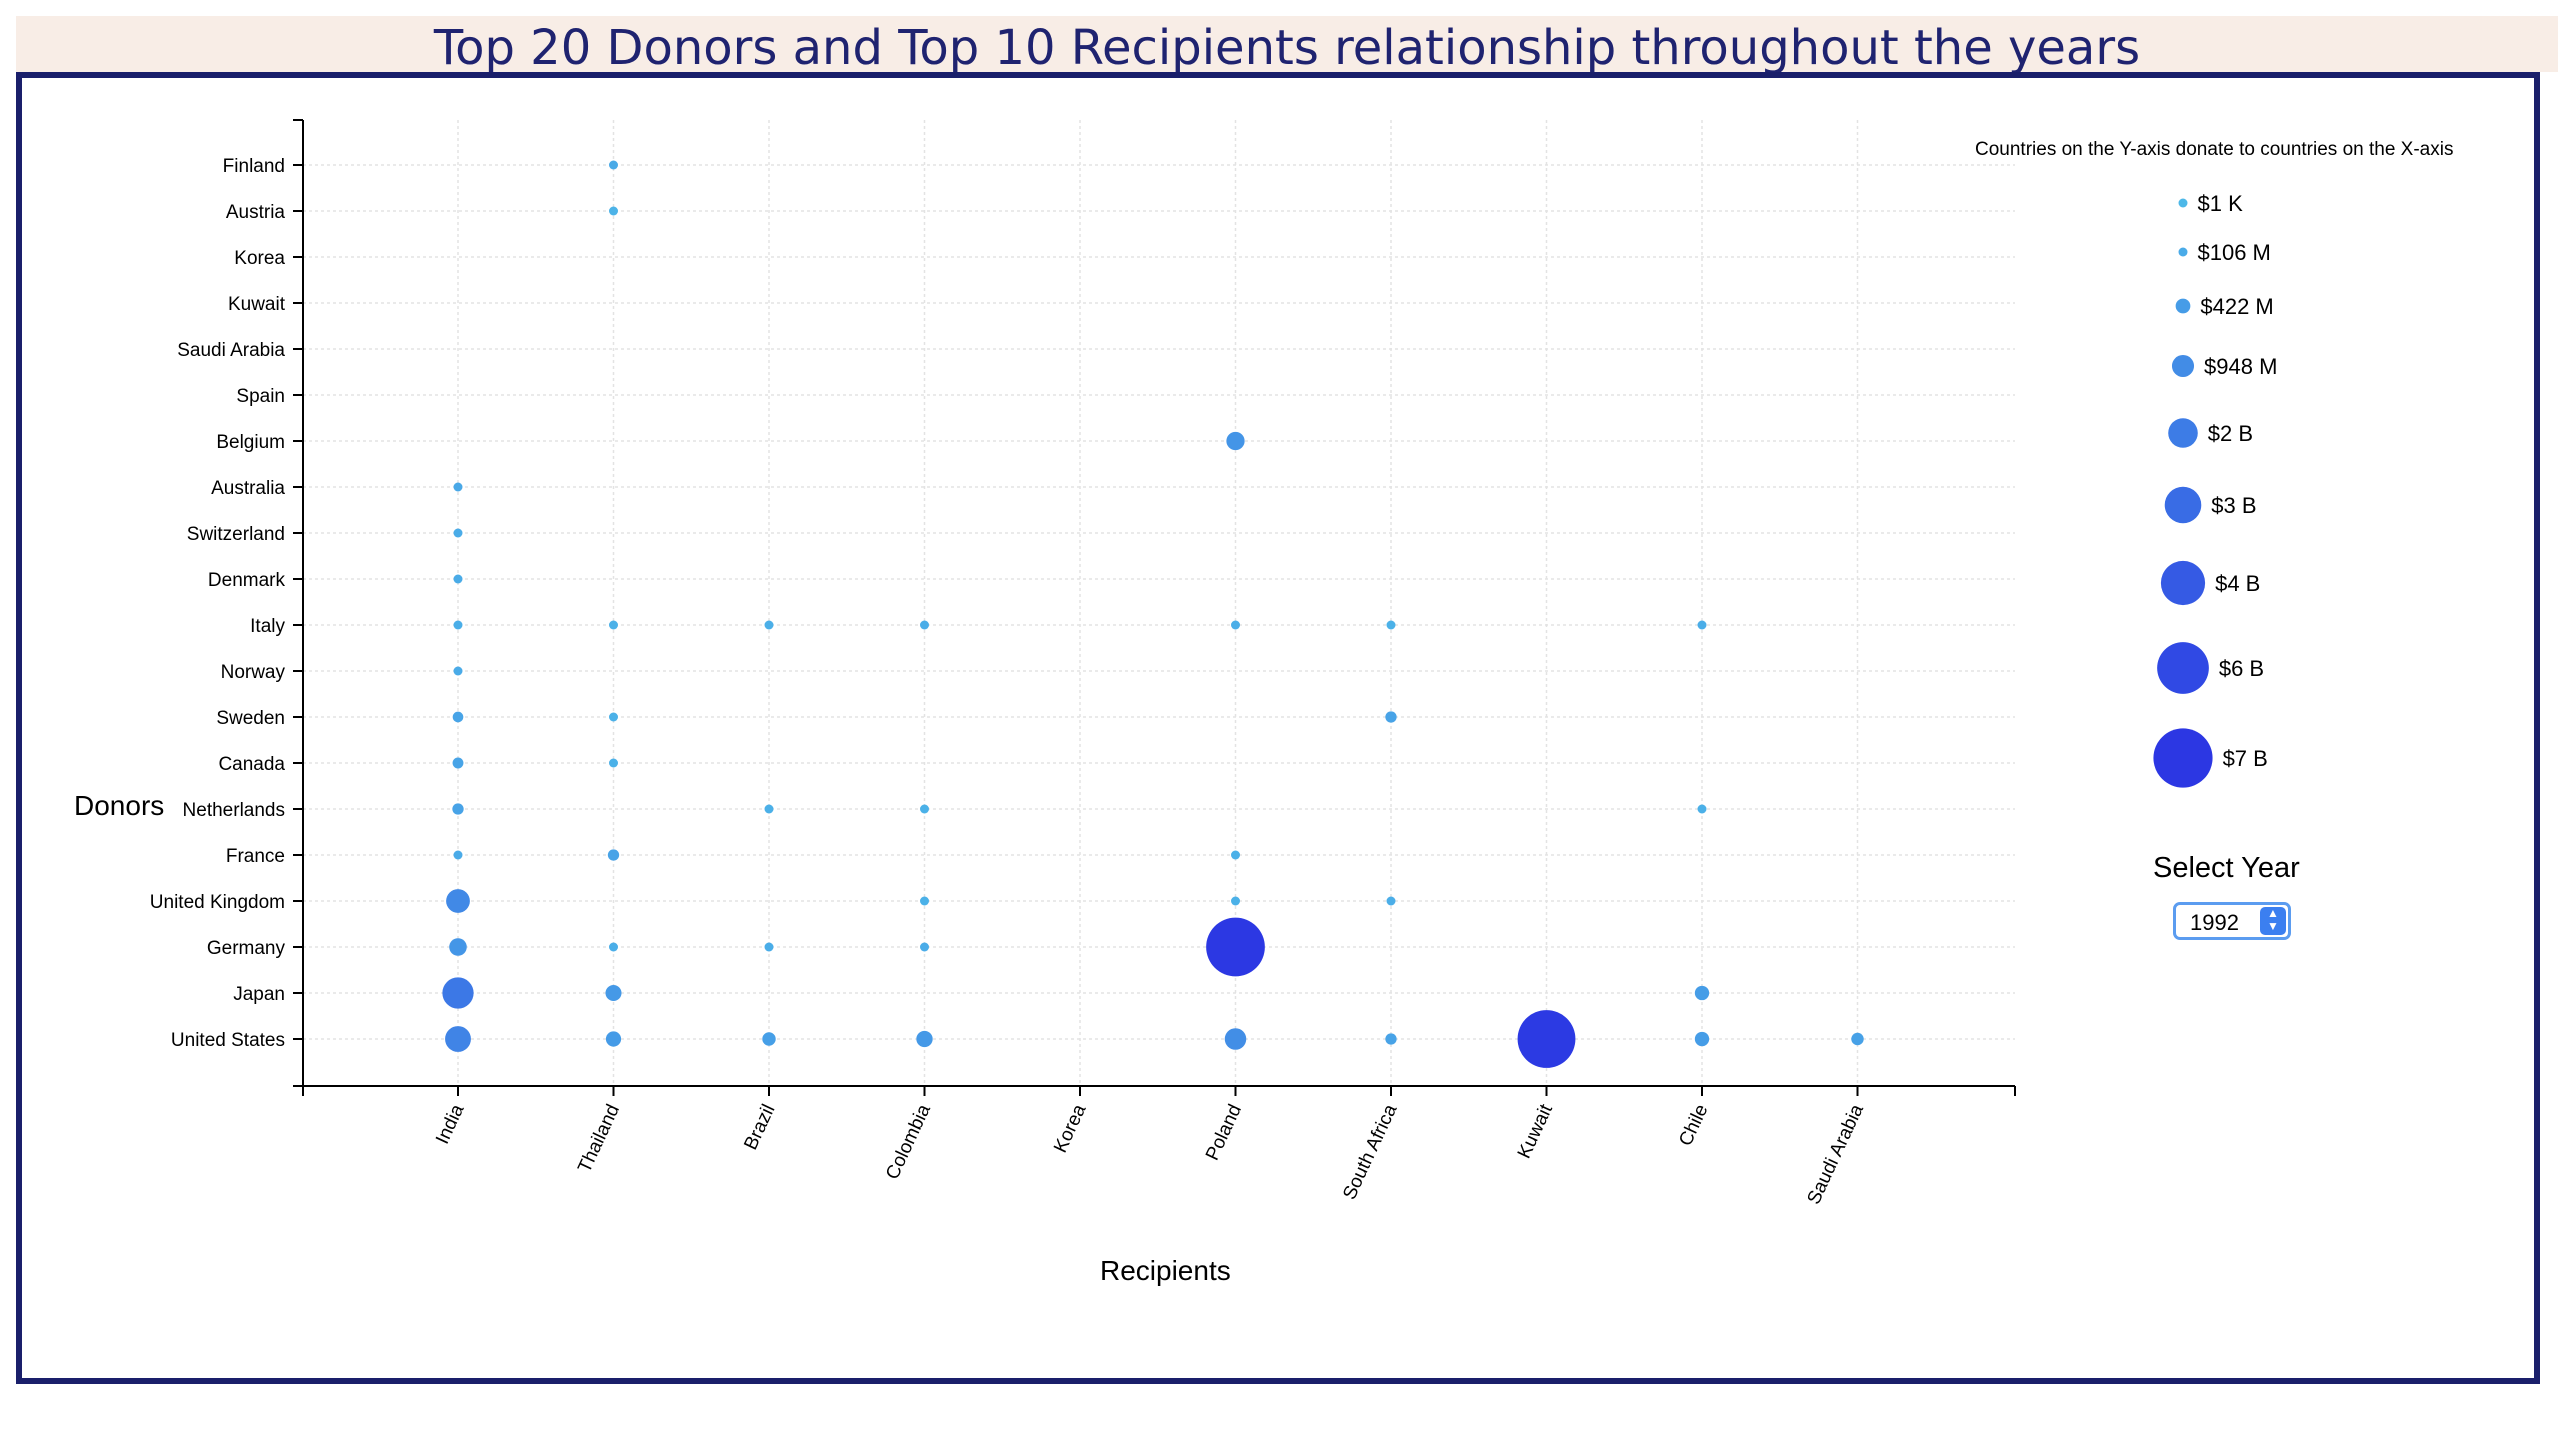 The width and height of the screenshot is (2560, 1442). Describe the element at coordinates (251, 764) in the screenshot. I see `y-tick-label: Canada` at that location.